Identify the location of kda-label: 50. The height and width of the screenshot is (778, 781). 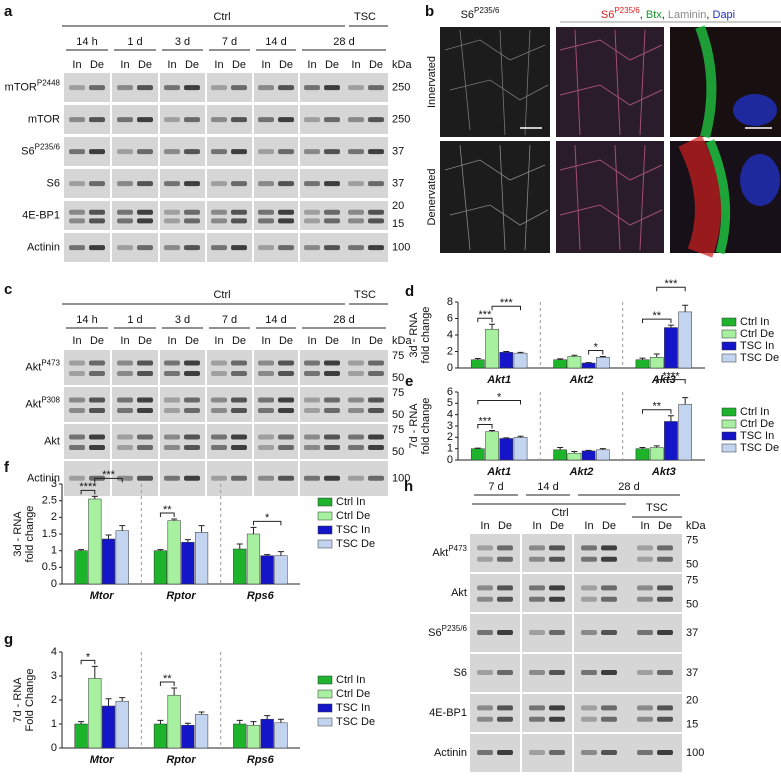
(692, 604).